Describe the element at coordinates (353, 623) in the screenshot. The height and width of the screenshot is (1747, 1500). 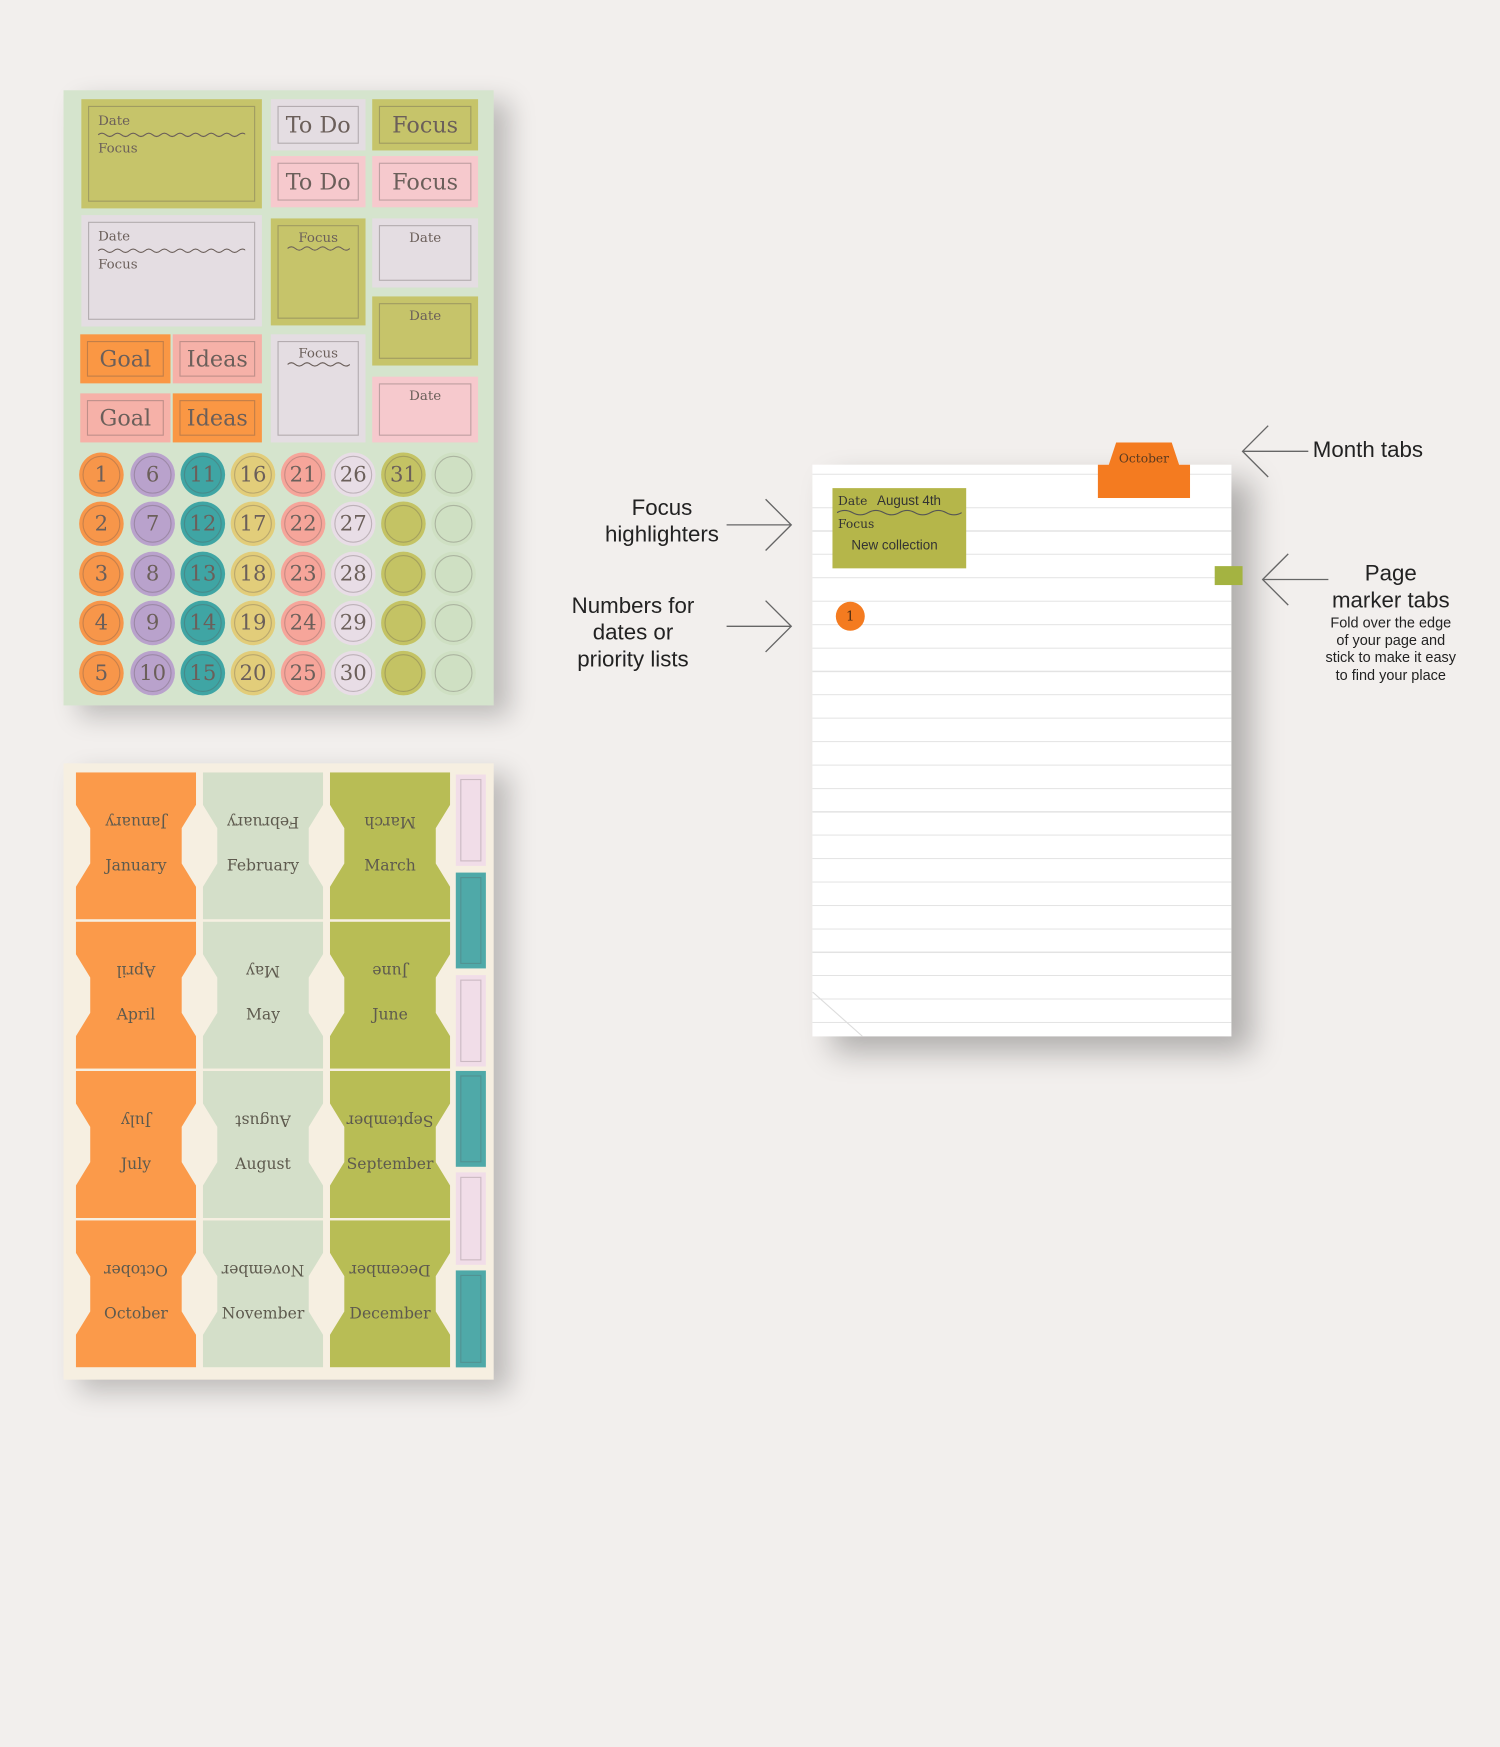
I see `number-label: 29` at that location.